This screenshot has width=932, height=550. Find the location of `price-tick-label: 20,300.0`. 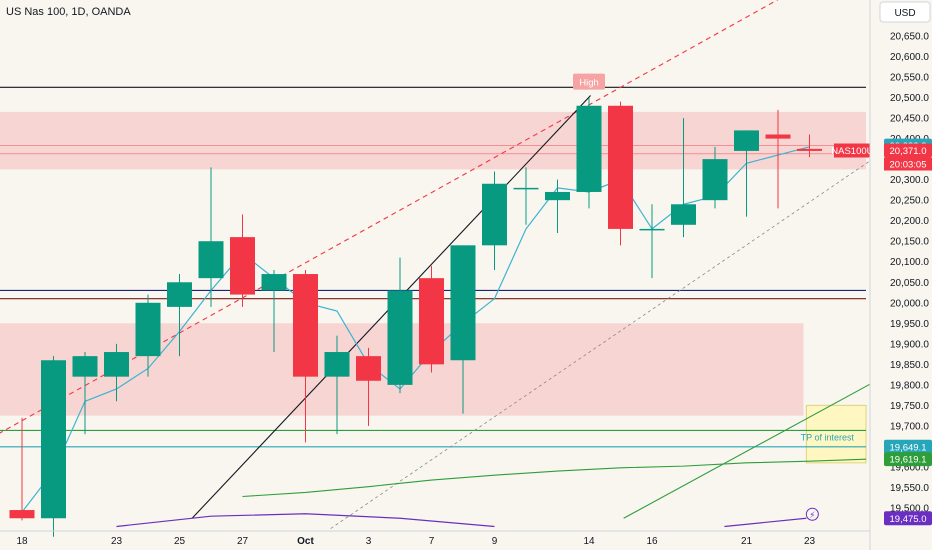

price-tick-label: 20,300.0 is located at coordinates (909, 180).